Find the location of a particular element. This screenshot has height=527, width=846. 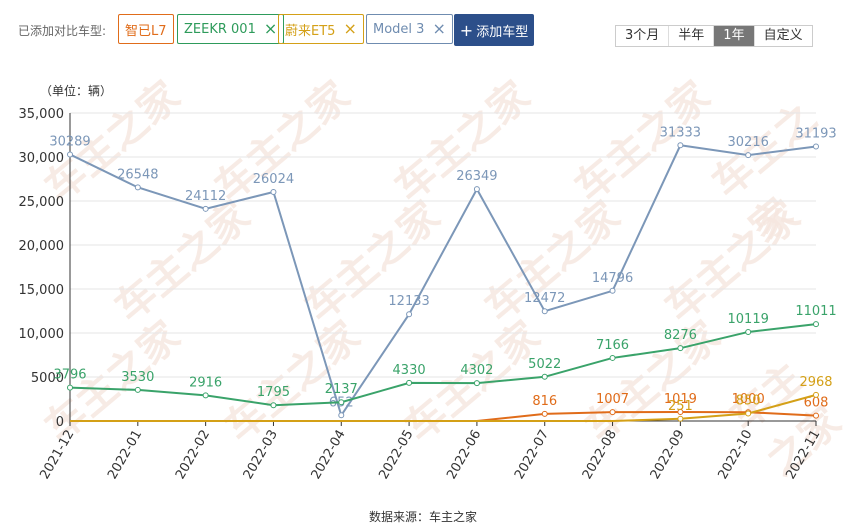

x-tick-label: 2022-07 is located at coordinates (532, 455).